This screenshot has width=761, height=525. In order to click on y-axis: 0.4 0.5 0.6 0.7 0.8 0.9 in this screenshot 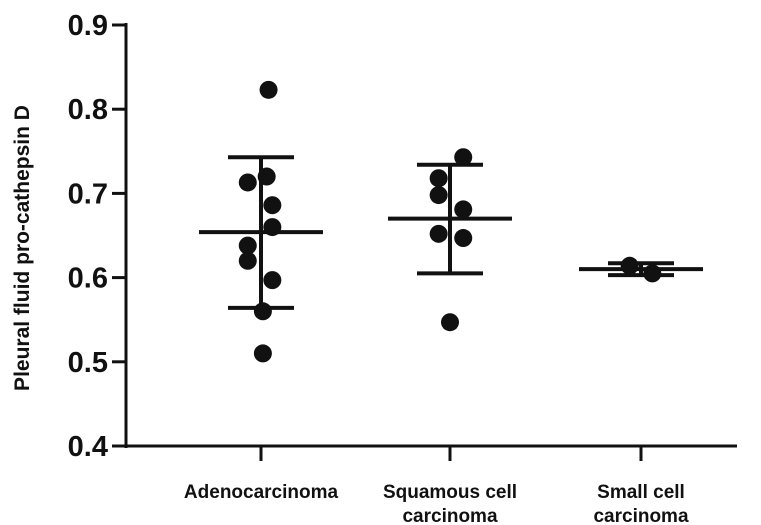, I will do `click(98, 236)`.